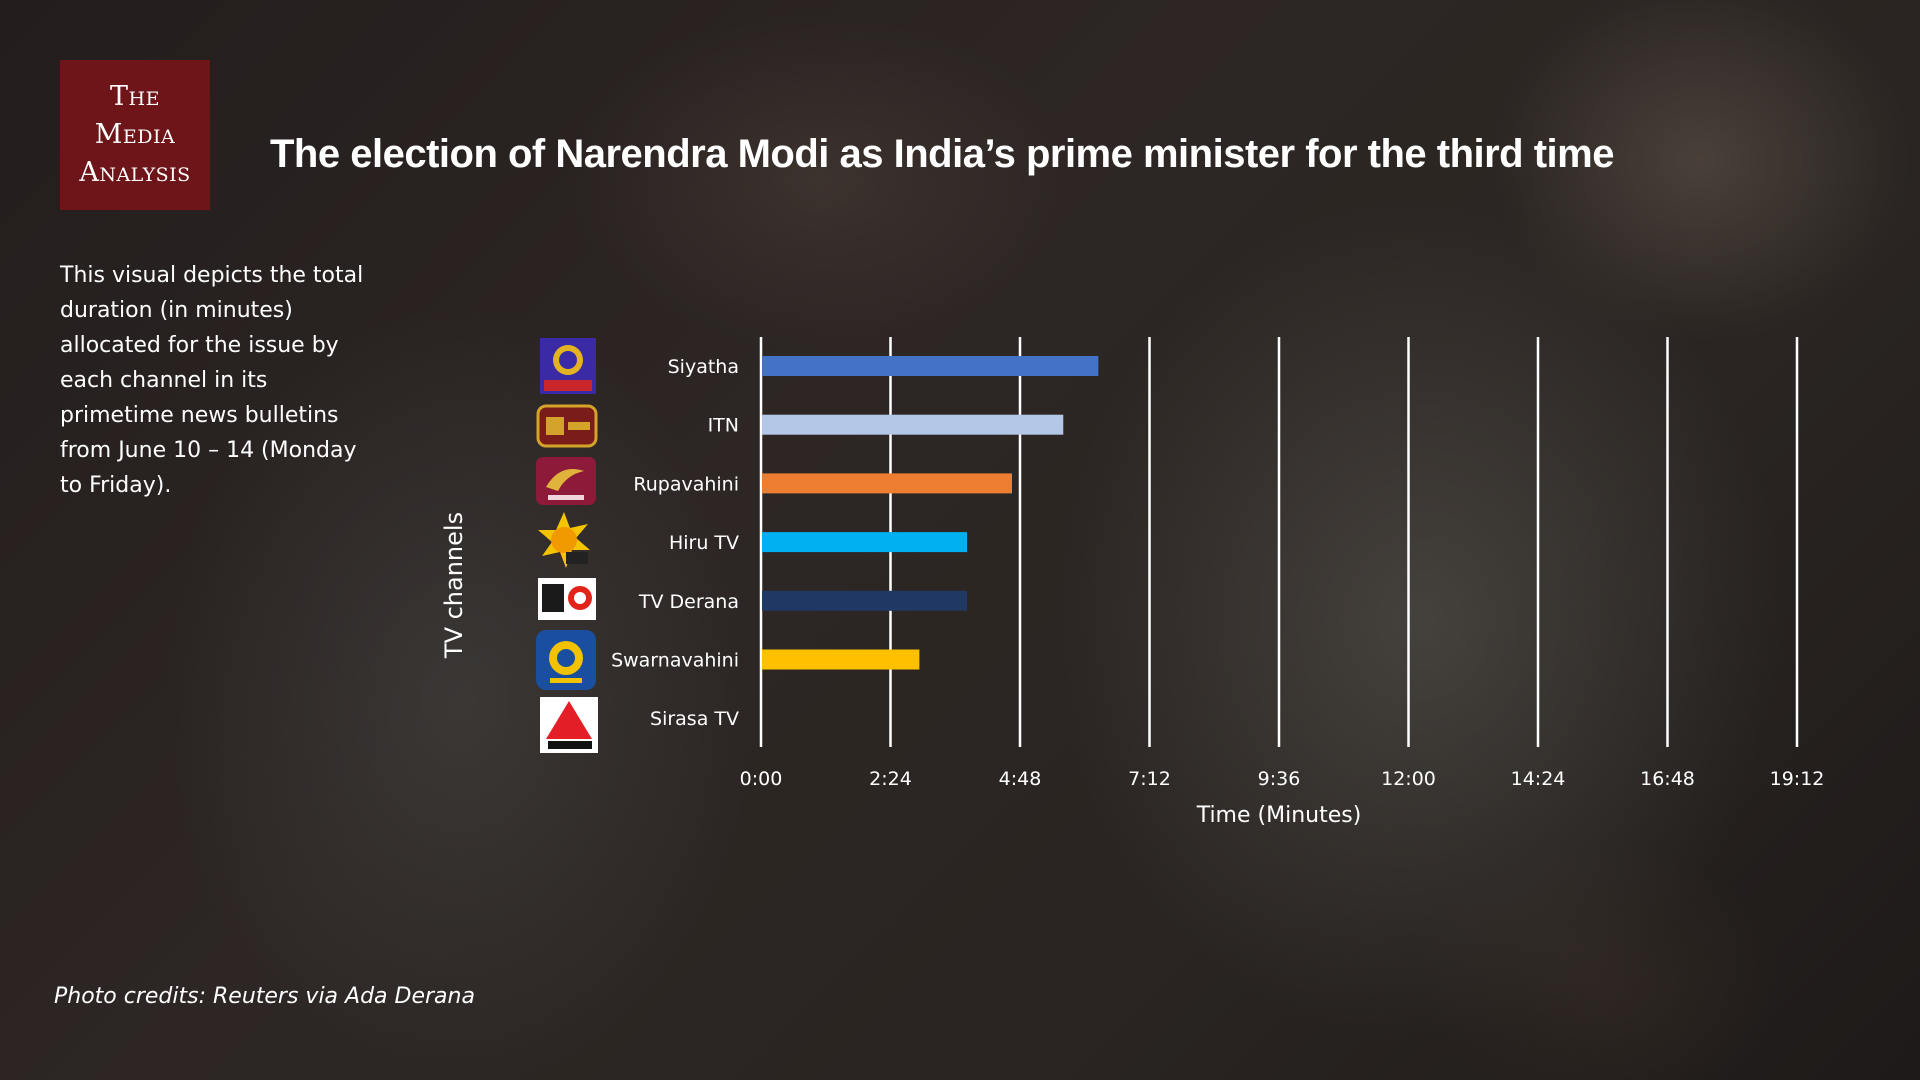 This screenshot has height=1080, width=1920. What do you see at coordinates (569, 725) in the screenshot?
I see `sirasa-tv-logo-icon` at bounding box center [569, 725].